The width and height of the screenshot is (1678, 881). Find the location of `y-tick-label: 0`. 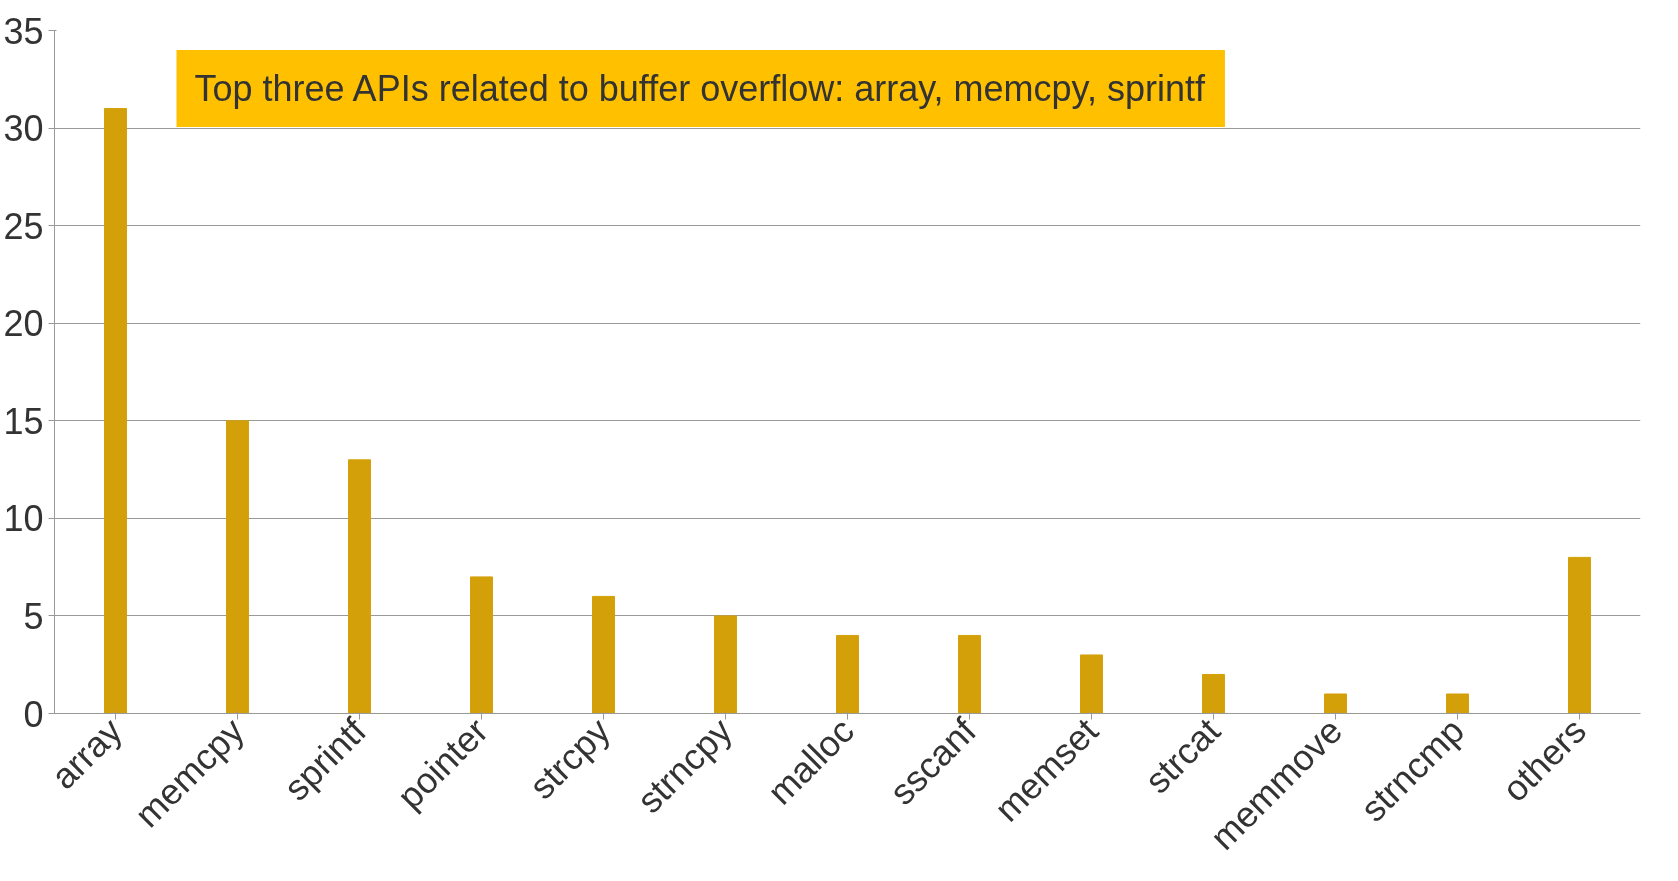

y-tick-label: 0 is located at coordinates (33, 714).